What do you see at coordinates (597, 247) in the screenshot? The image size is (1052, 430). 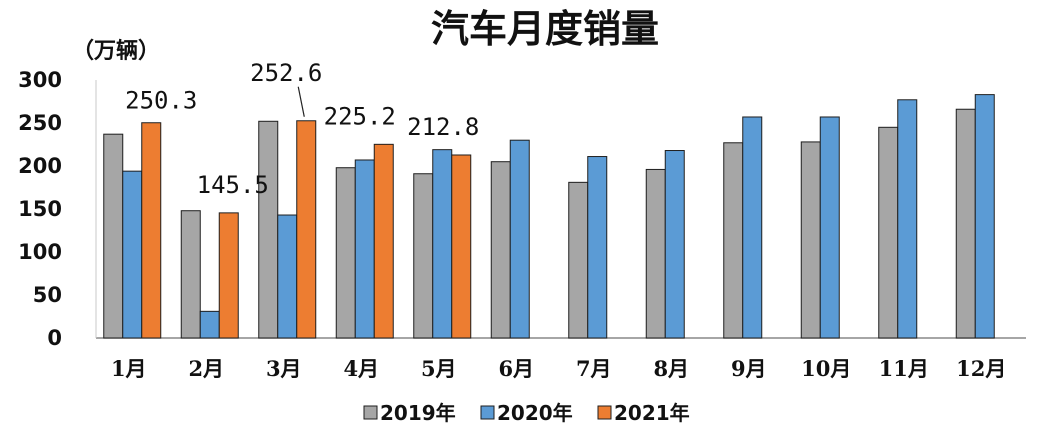 I see `bar-2020年-7月` at bounding box center [597, 247].